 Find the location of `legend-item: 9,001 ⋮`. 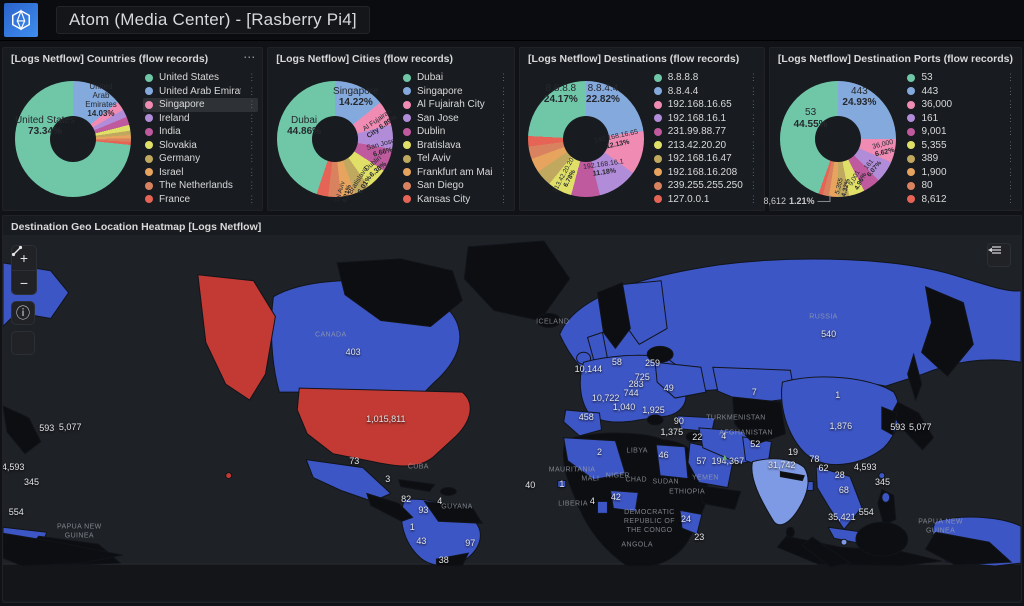

legend-item: 9,001 ⋮ is located at coordinates (961, 132).